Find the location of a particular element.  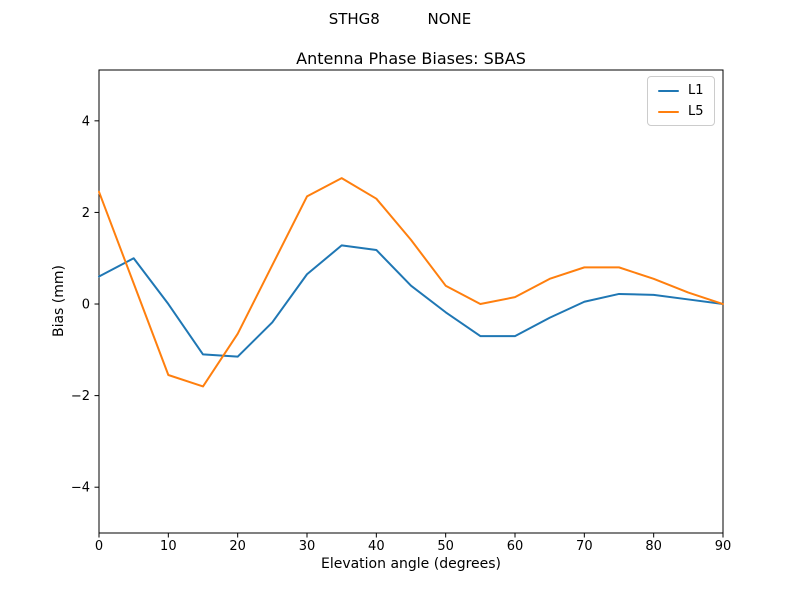

series-line-L1 is located at coordinates (411, 301).